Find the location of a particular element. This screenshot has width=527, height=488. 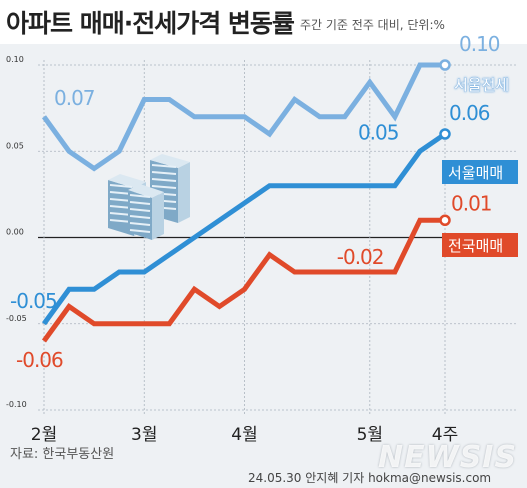

apartment-building-icon is located at coordinates (149, 197).